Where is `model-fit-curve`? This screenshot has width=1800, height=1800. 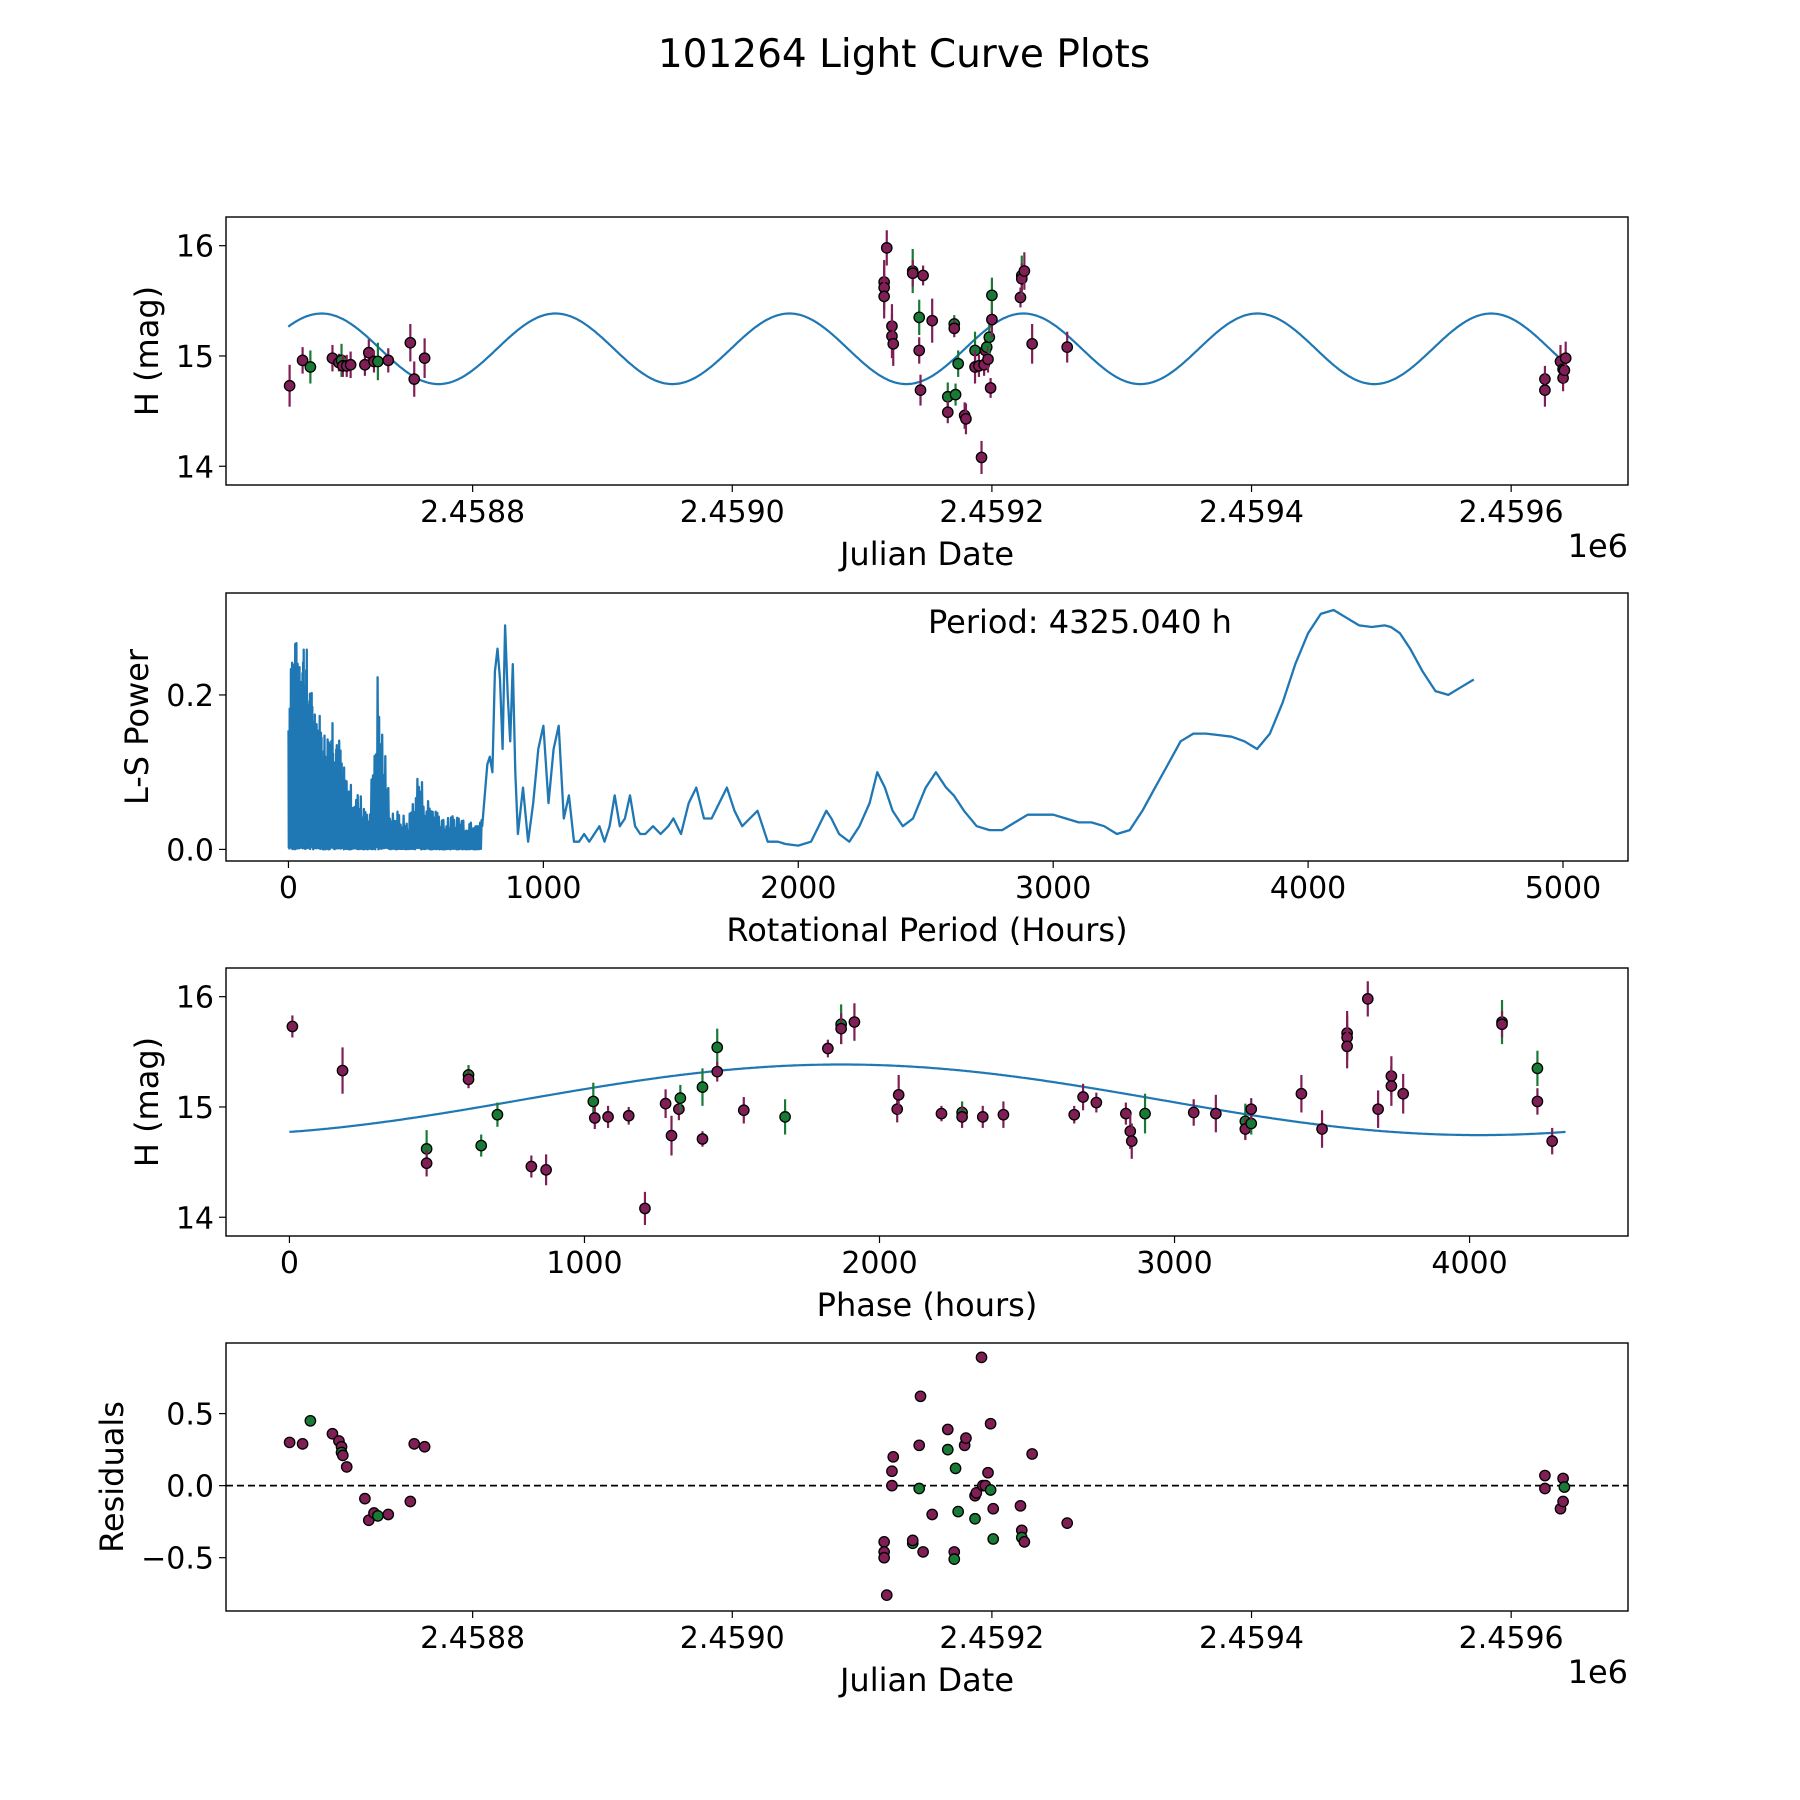 model-fit-curve is located at coordinates (927, 349).